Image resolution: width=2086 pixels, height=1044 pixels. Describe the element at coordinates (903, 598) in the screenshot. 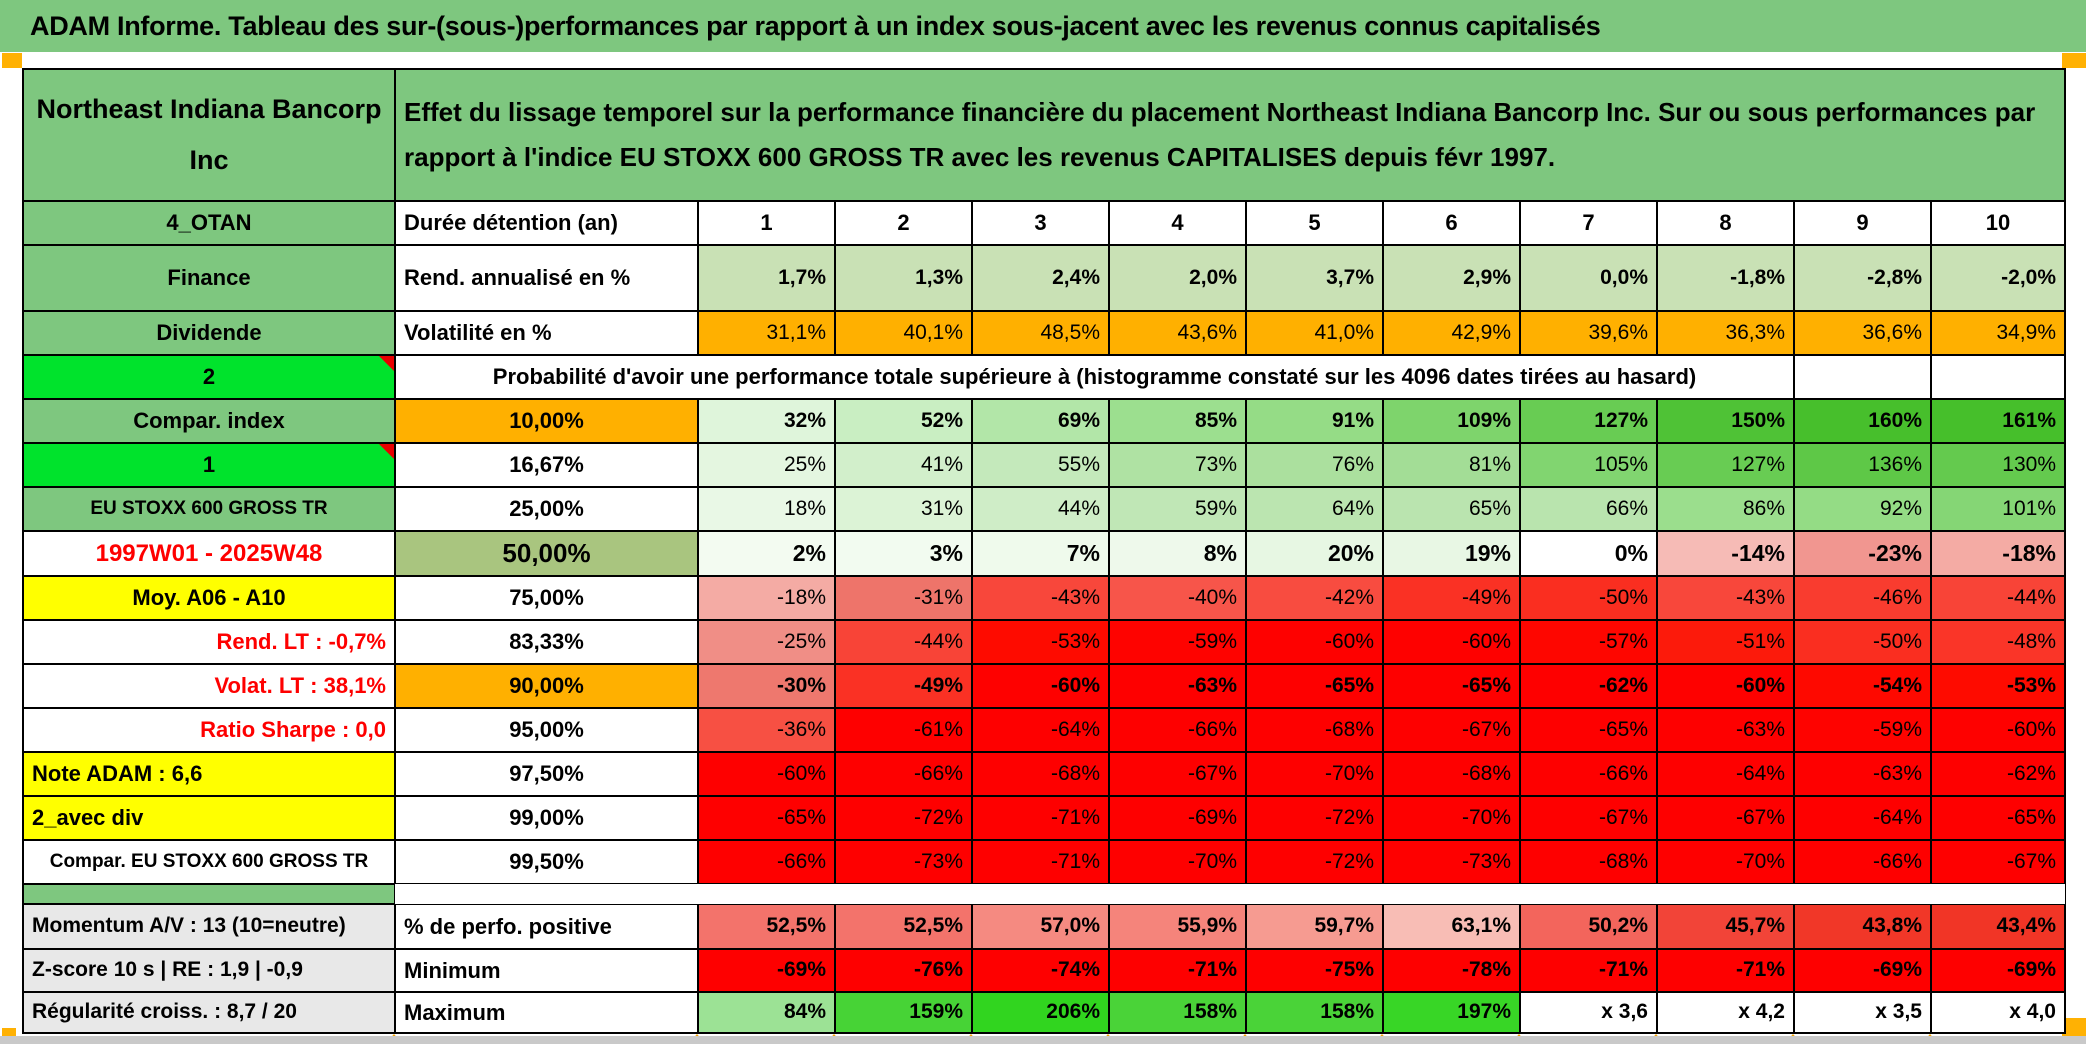

I see `table-cell: -31%` at that location.